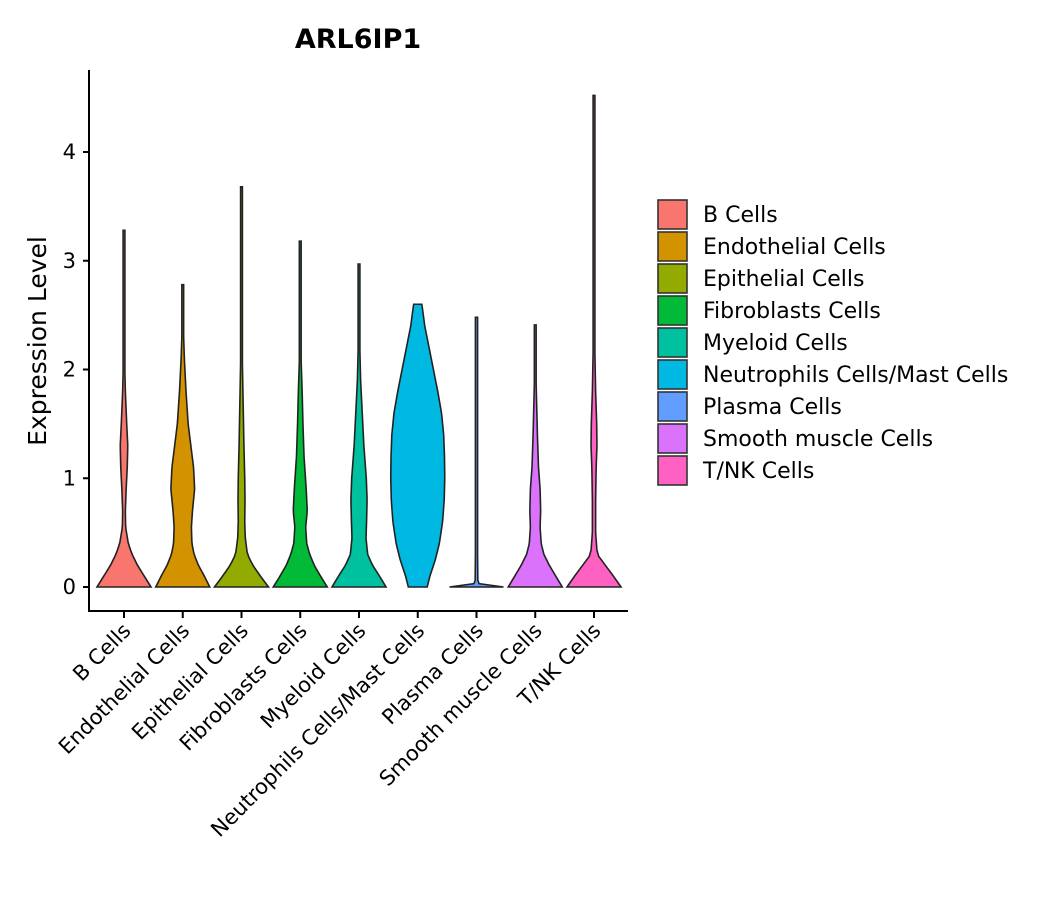 The width and height of the screenshot is (1057, 900). I want to click on x-tick-label: Neutrophils Cells/Mast Cells, so click(317, 730).